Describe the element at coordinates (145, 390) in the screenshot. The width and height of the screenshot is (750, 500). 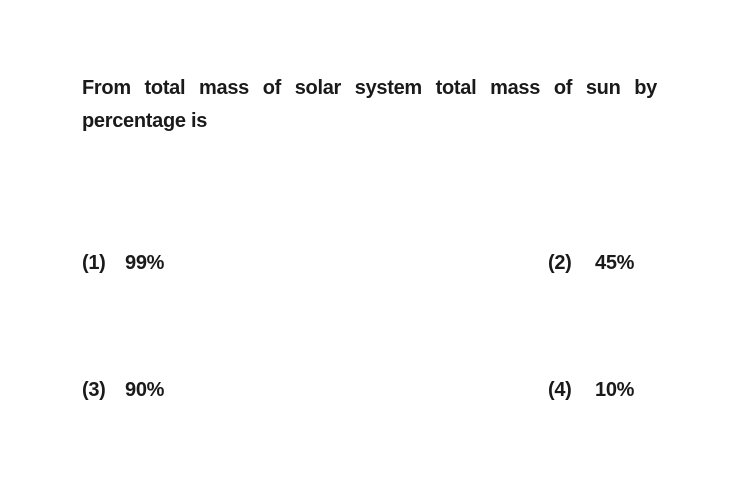
I see `option-text: 90%` at that location.